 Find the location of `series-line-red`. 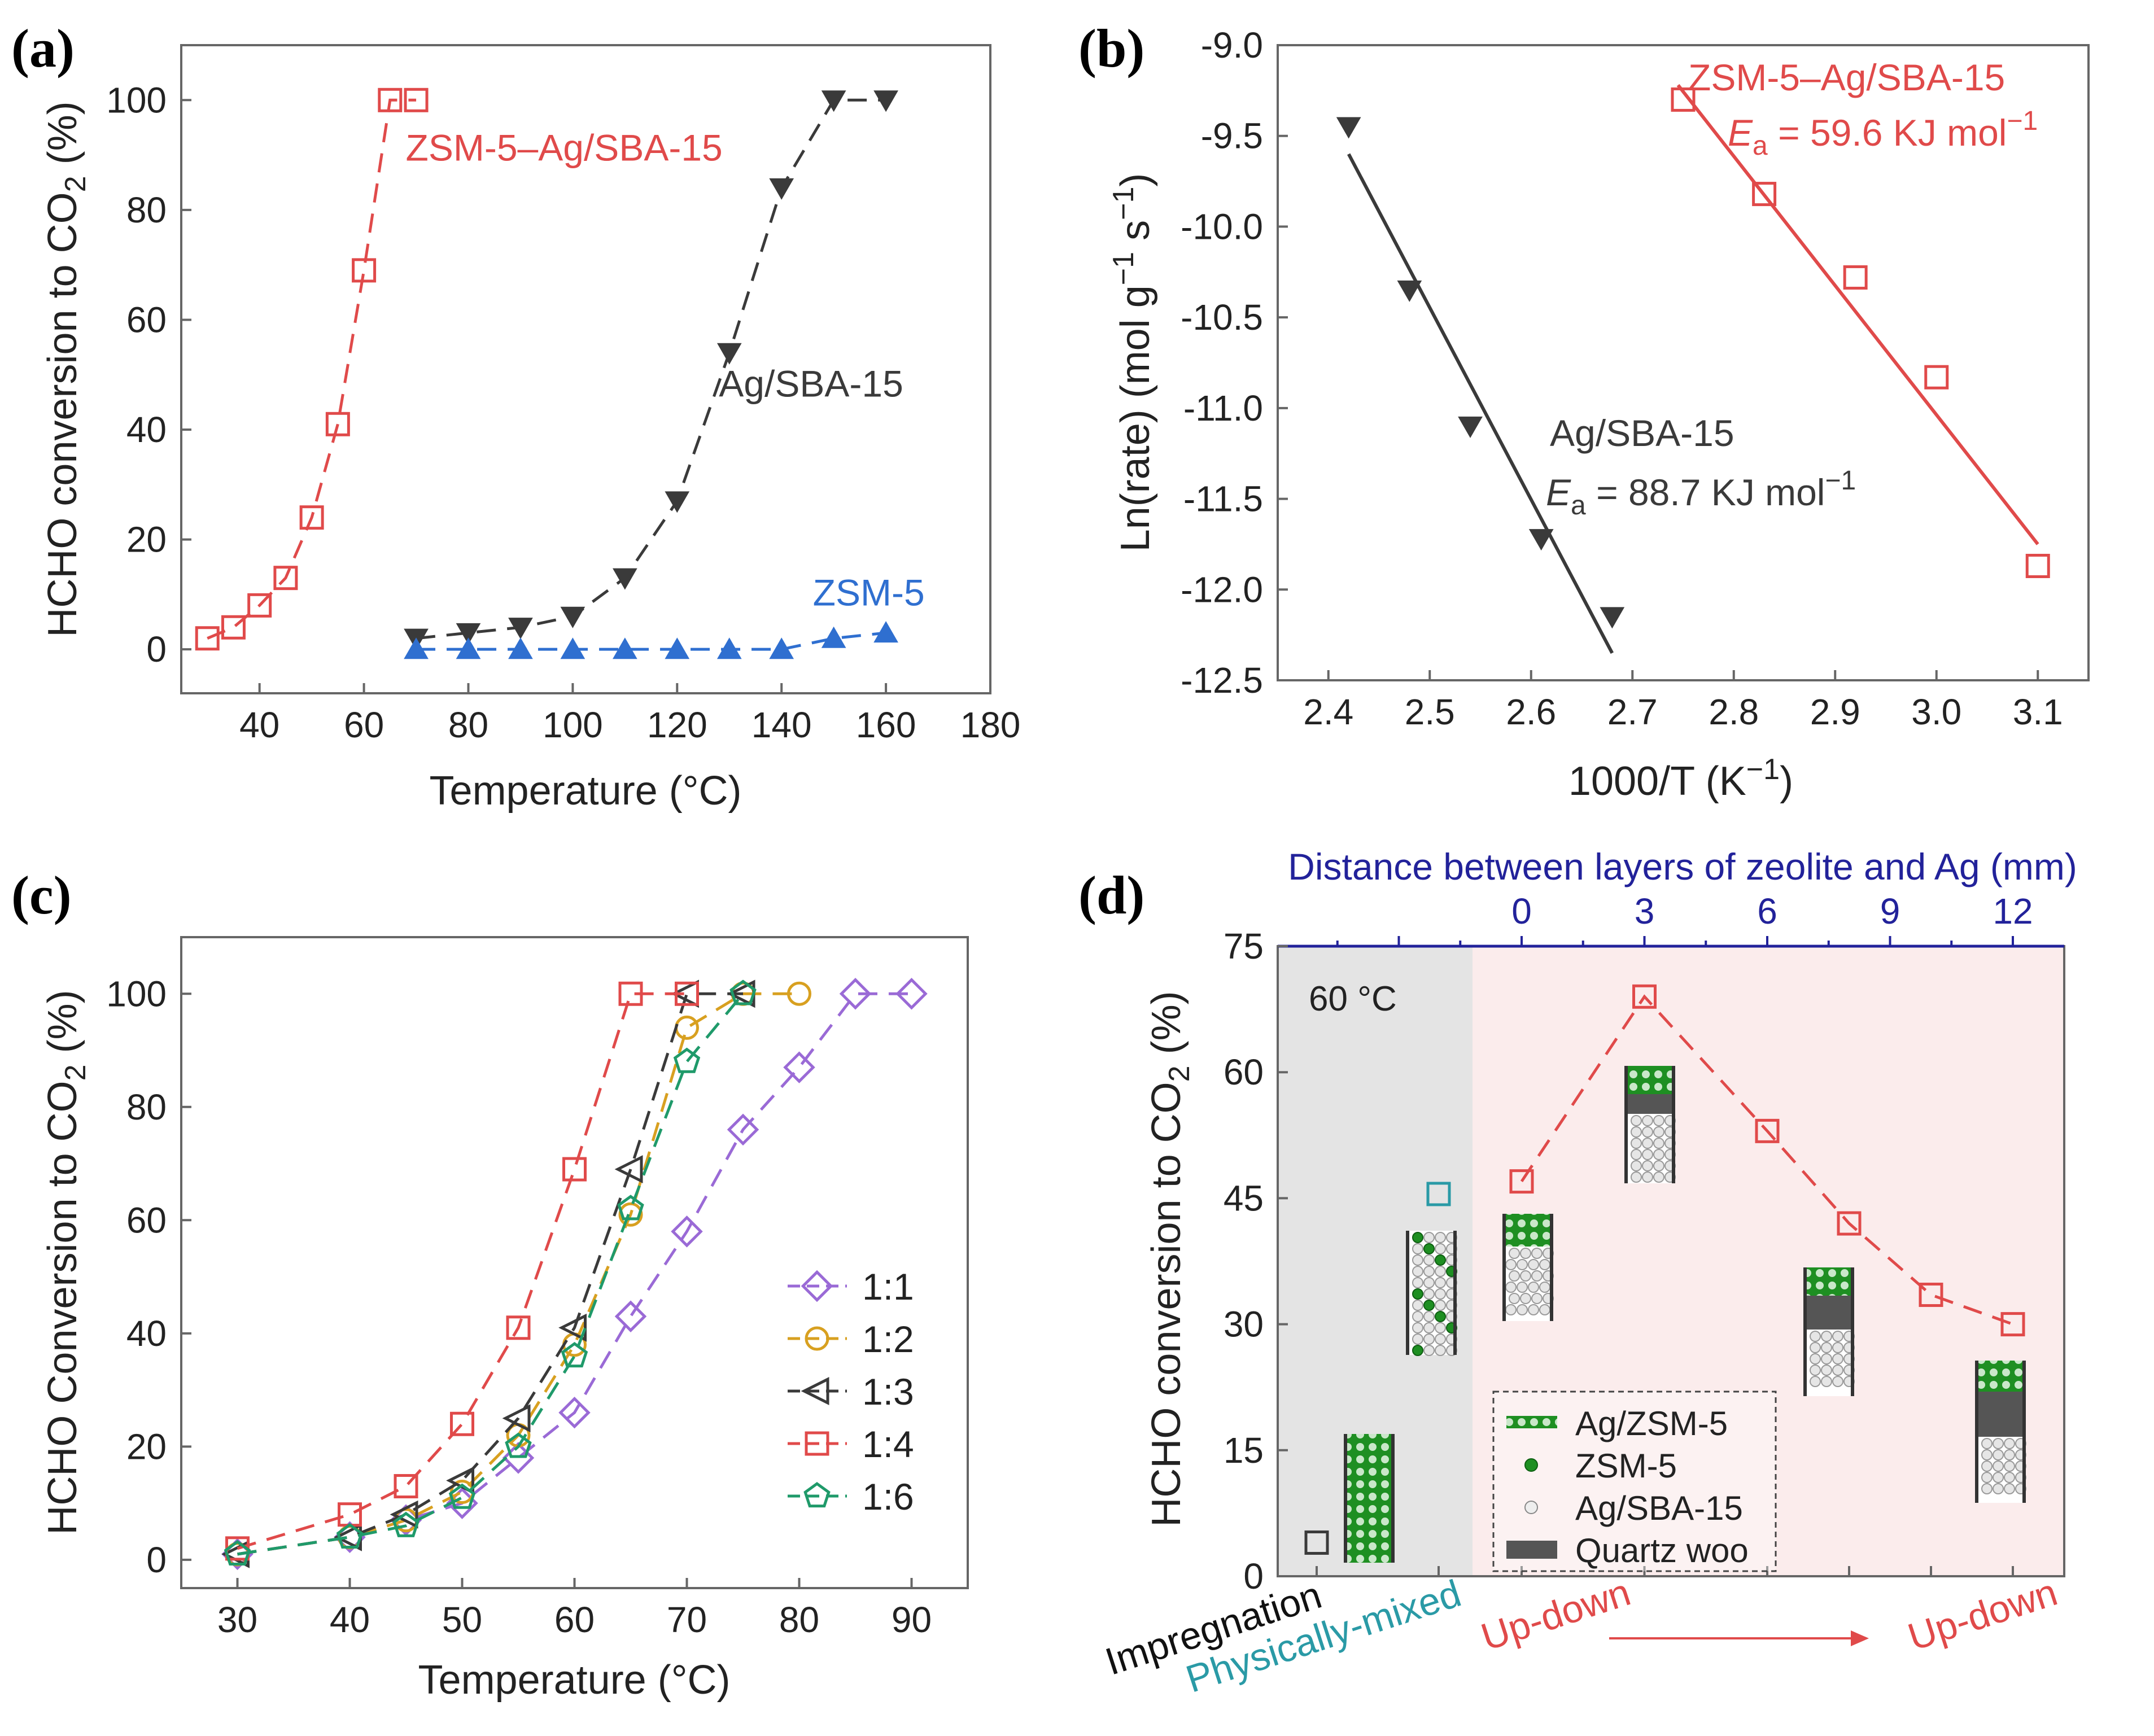

series-line-red is located at coordinates (312, 369).